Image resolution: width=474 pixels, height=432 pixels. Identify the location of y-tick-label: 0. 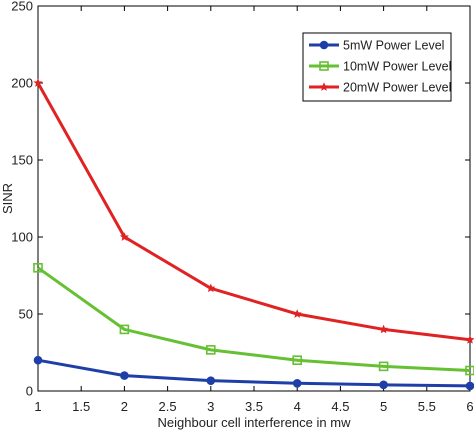
(29, 391).